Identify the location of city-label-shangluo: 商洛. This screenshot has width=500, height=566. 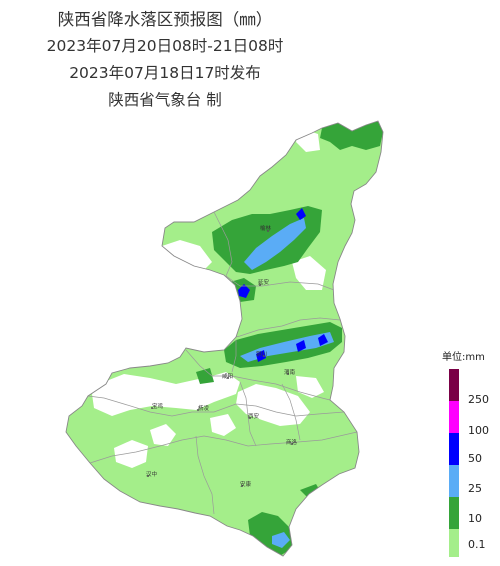
(292, 442).